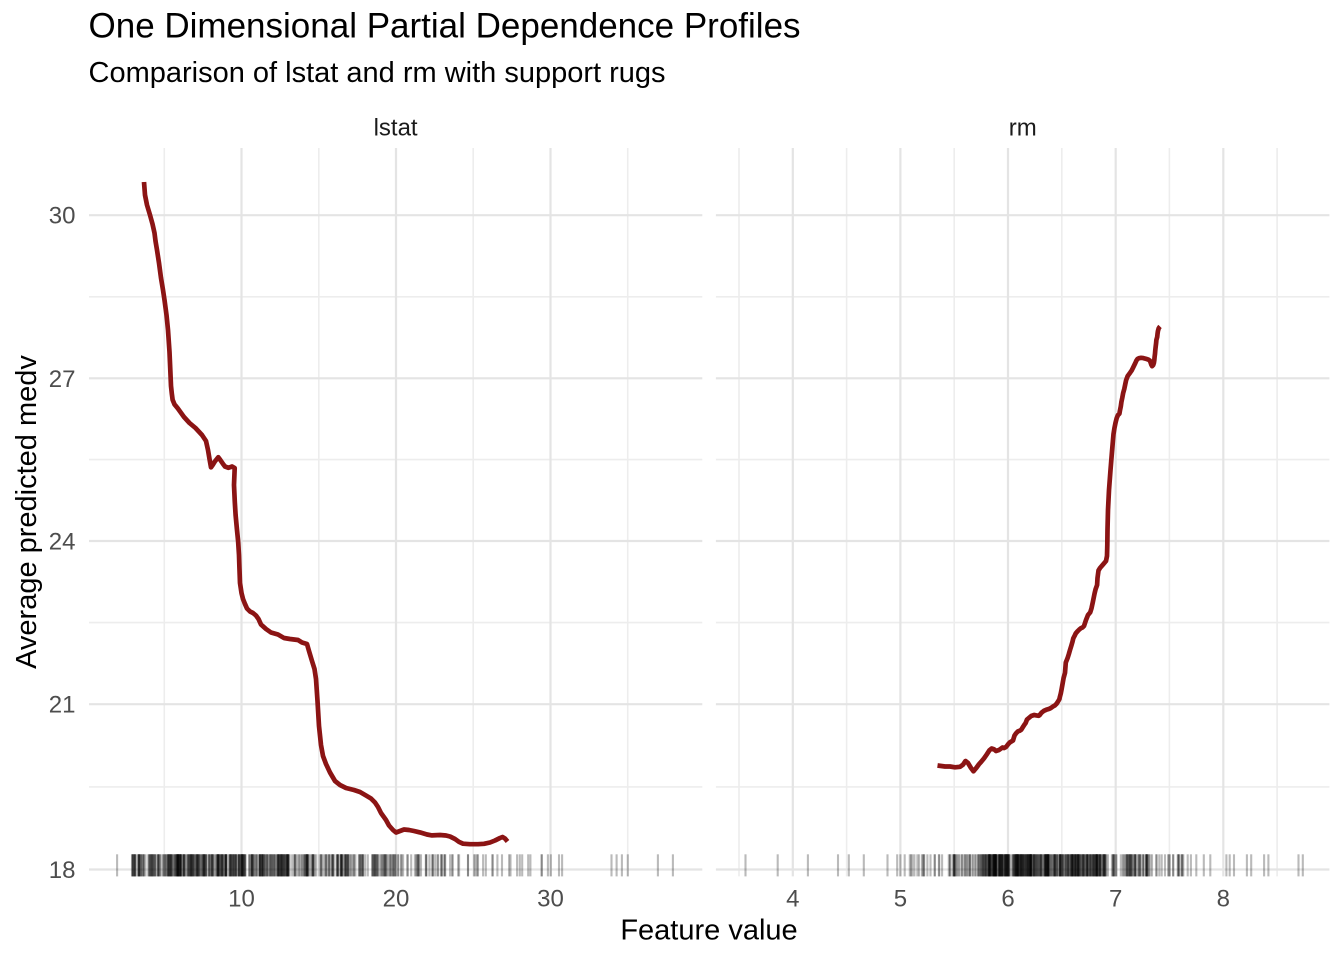  I want to click on svg-text: 10, so click(241, 899).